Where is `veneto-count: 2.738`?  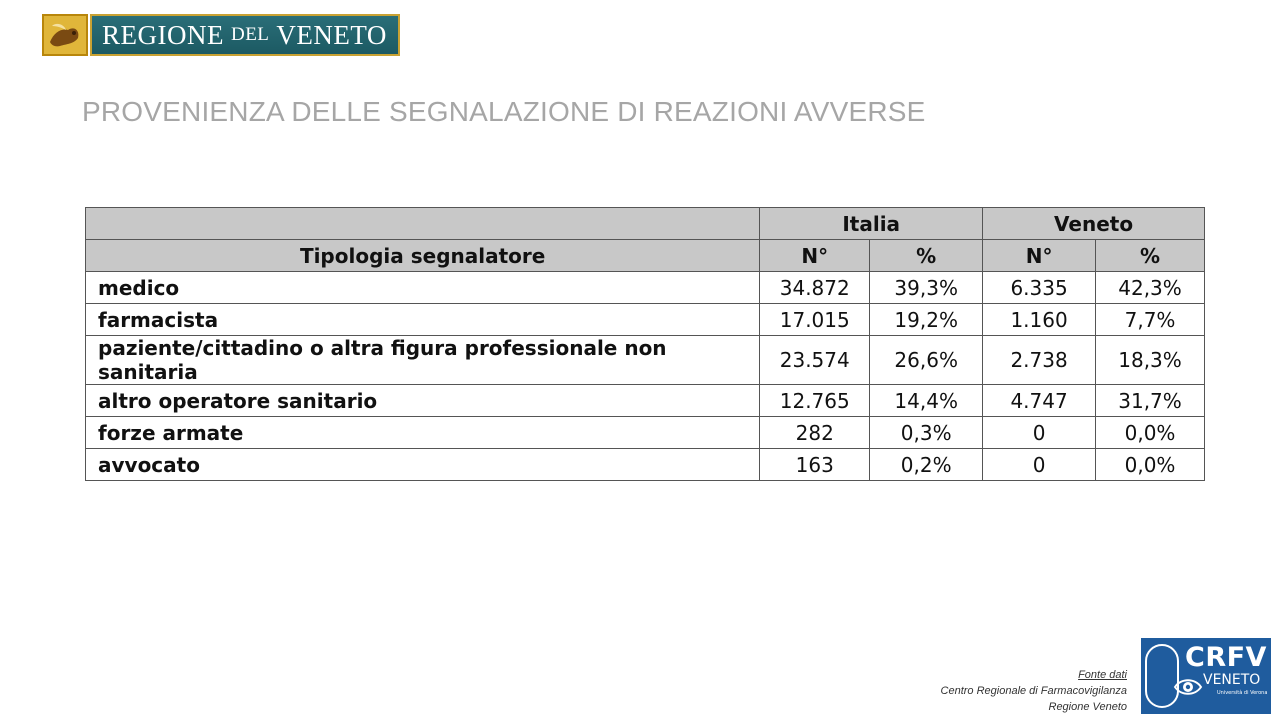
veneto-count: 2.738 is located at coordinates (1039, 360).